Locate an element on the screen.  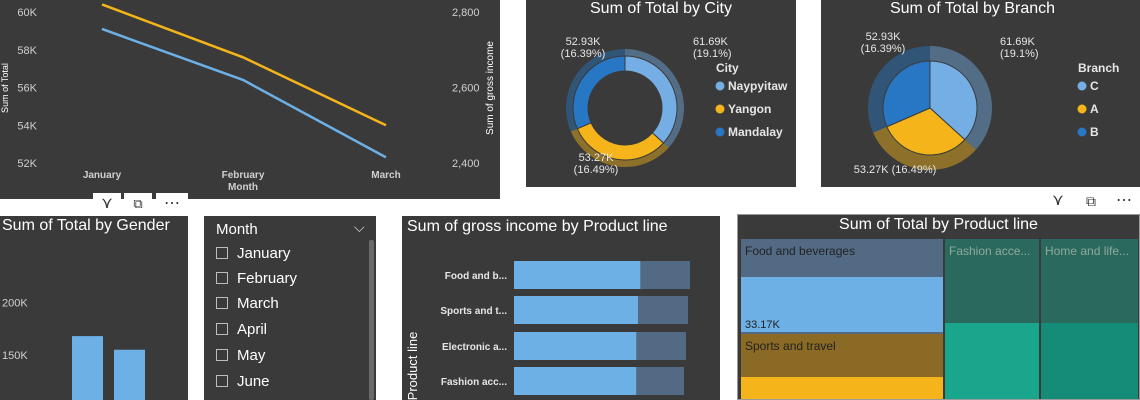
legend-label: Naypyitaw is located at coordinates (758, 86).